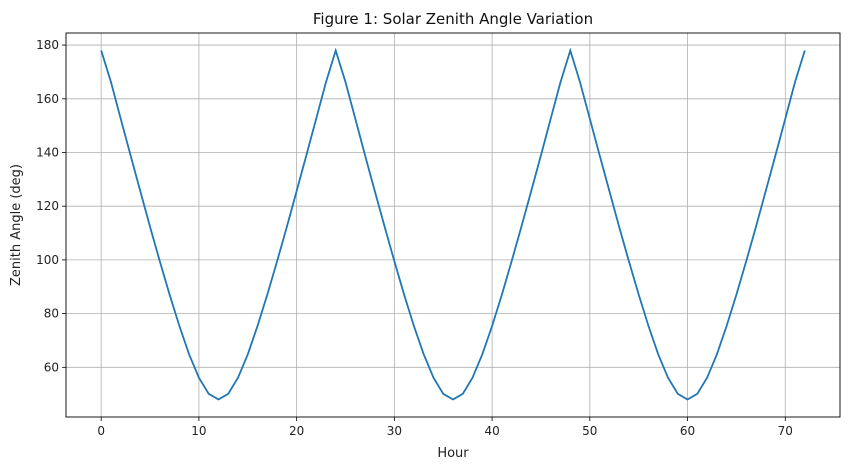  I want to click on y-tick-label: 120, so click(47, 206).